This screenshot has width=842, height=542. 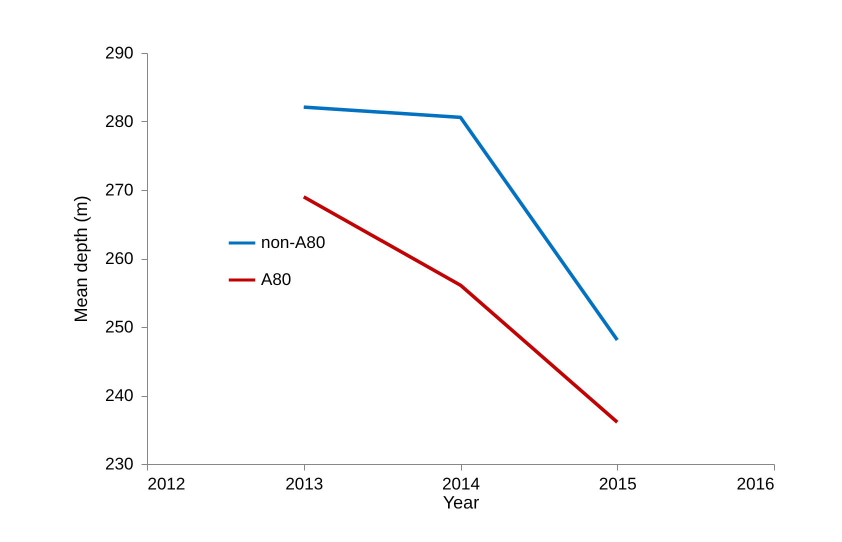 I want to click on y-tick-label: 270, so click(x=119, y=190).